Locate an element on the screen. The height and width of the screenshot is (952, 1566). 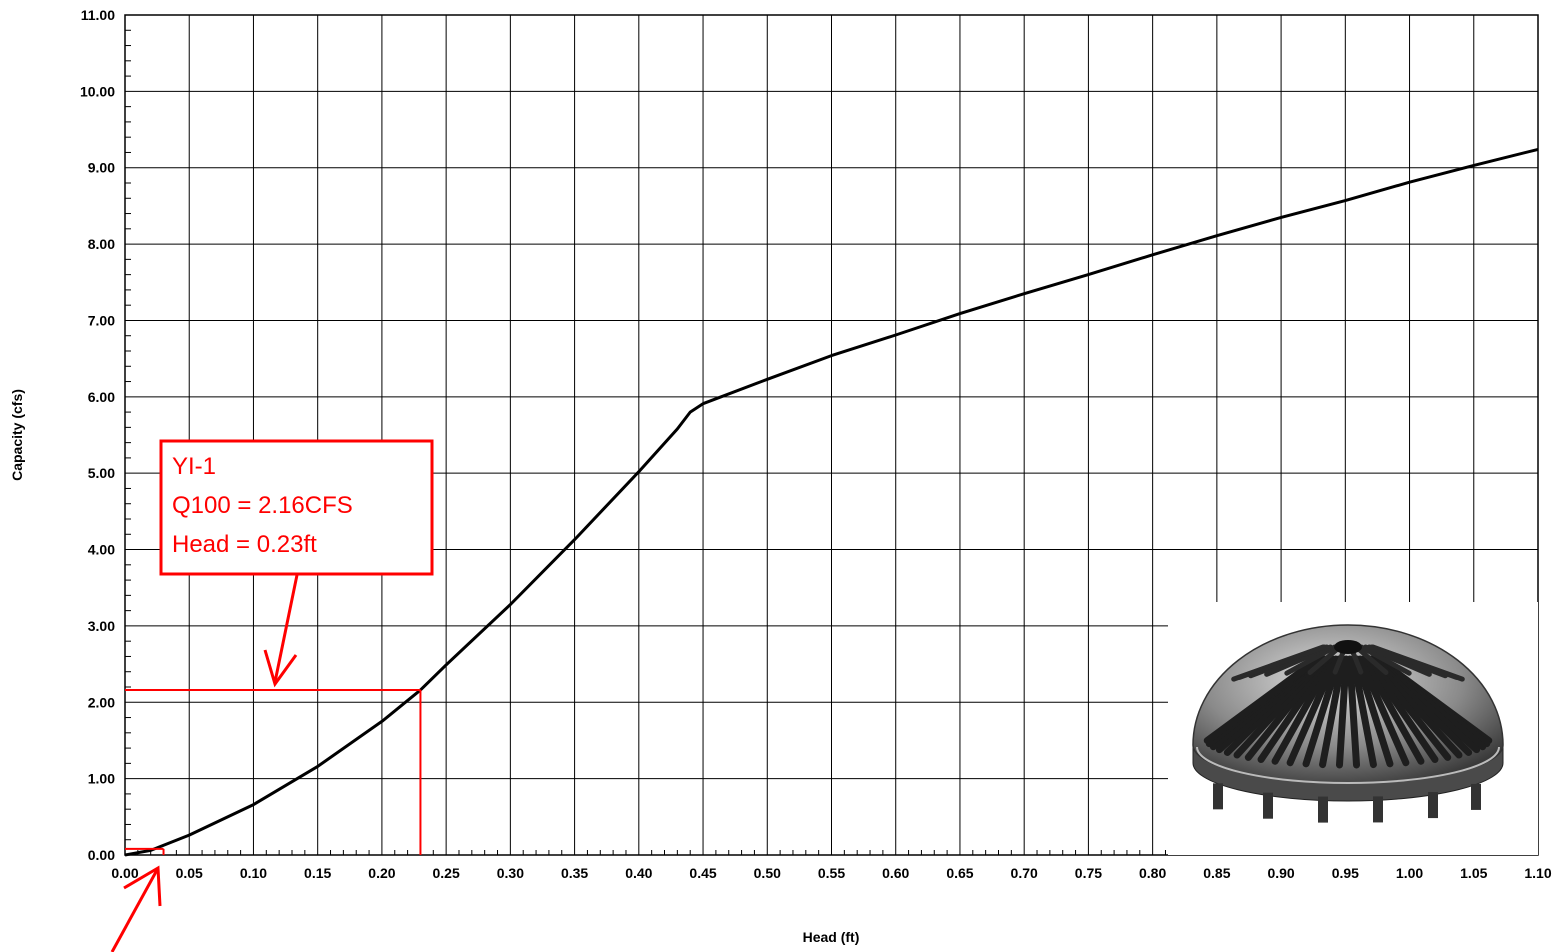
drain-grate-image is located at coordinates (1353, 728).